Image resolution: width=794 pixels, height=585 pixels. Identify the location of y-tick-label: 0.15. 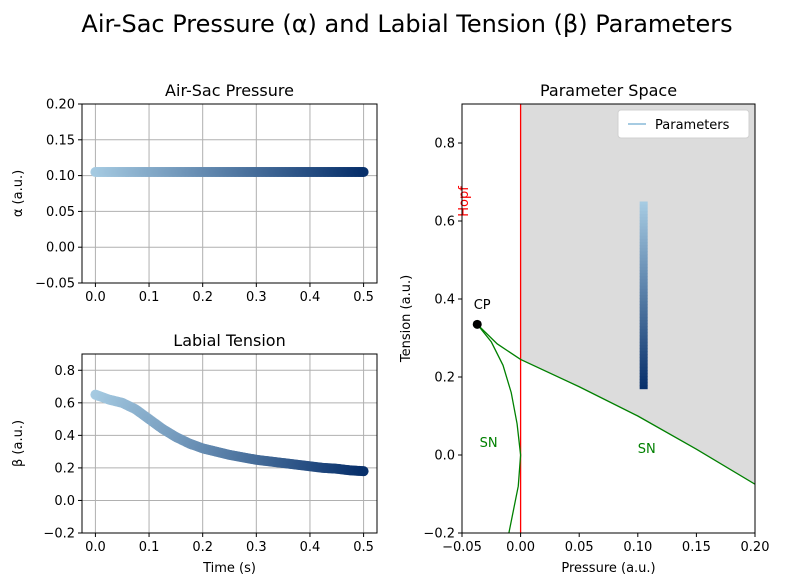
(60, 140).